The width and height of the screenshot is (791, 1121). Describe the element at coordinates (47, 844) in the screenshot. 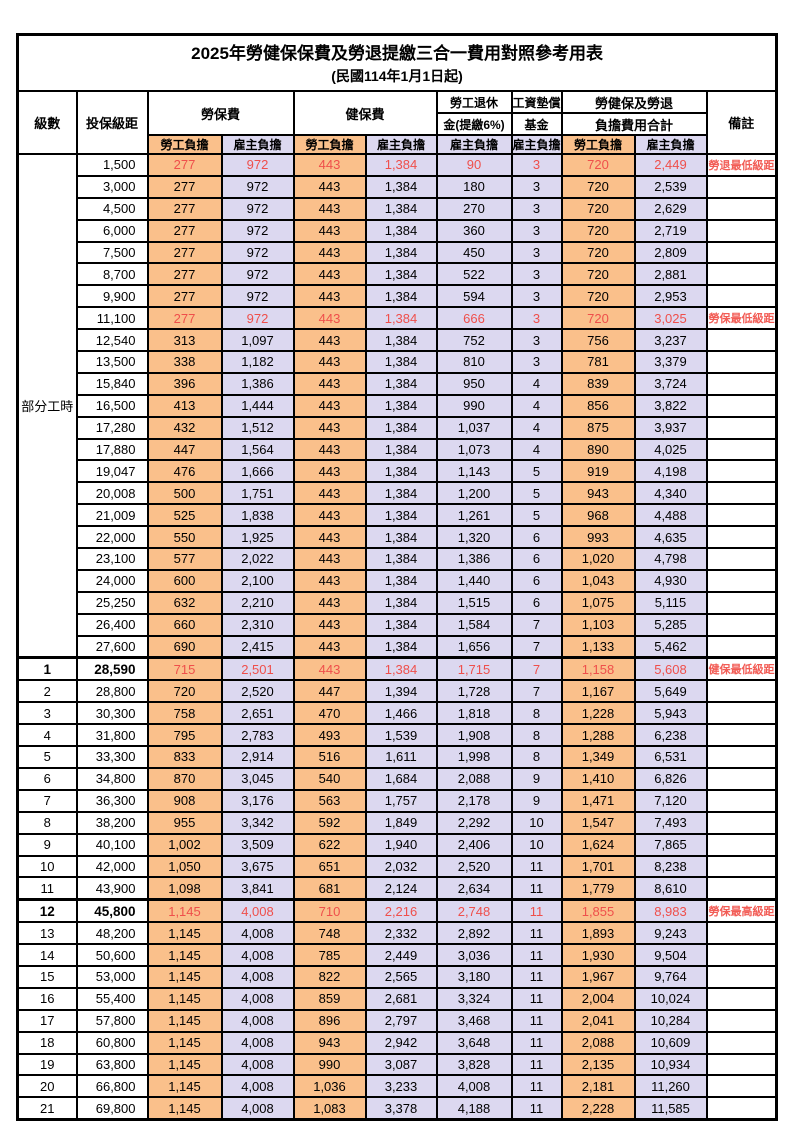

I see `cell-level: 9` at that location.